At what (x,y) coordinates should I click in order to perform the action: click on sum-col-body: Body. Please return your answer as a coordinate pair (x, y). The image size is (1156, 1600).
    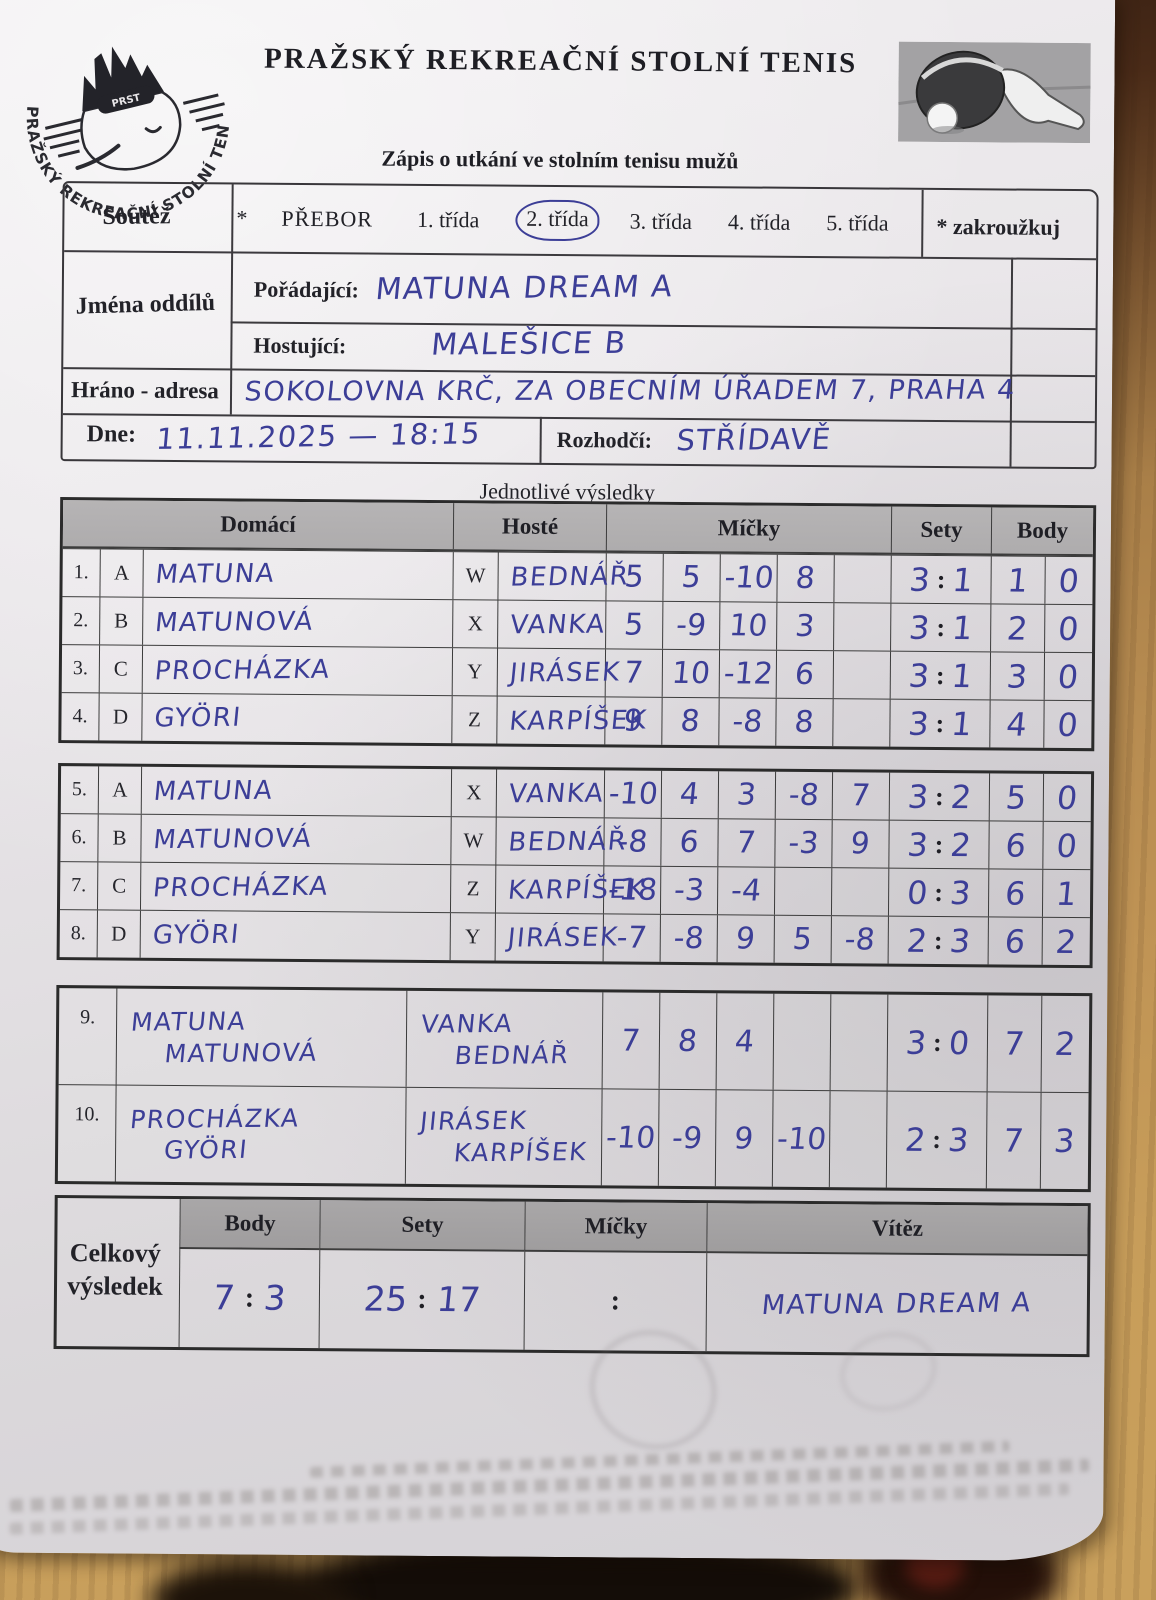
    Looking at the image, I should click on (249, 1225).